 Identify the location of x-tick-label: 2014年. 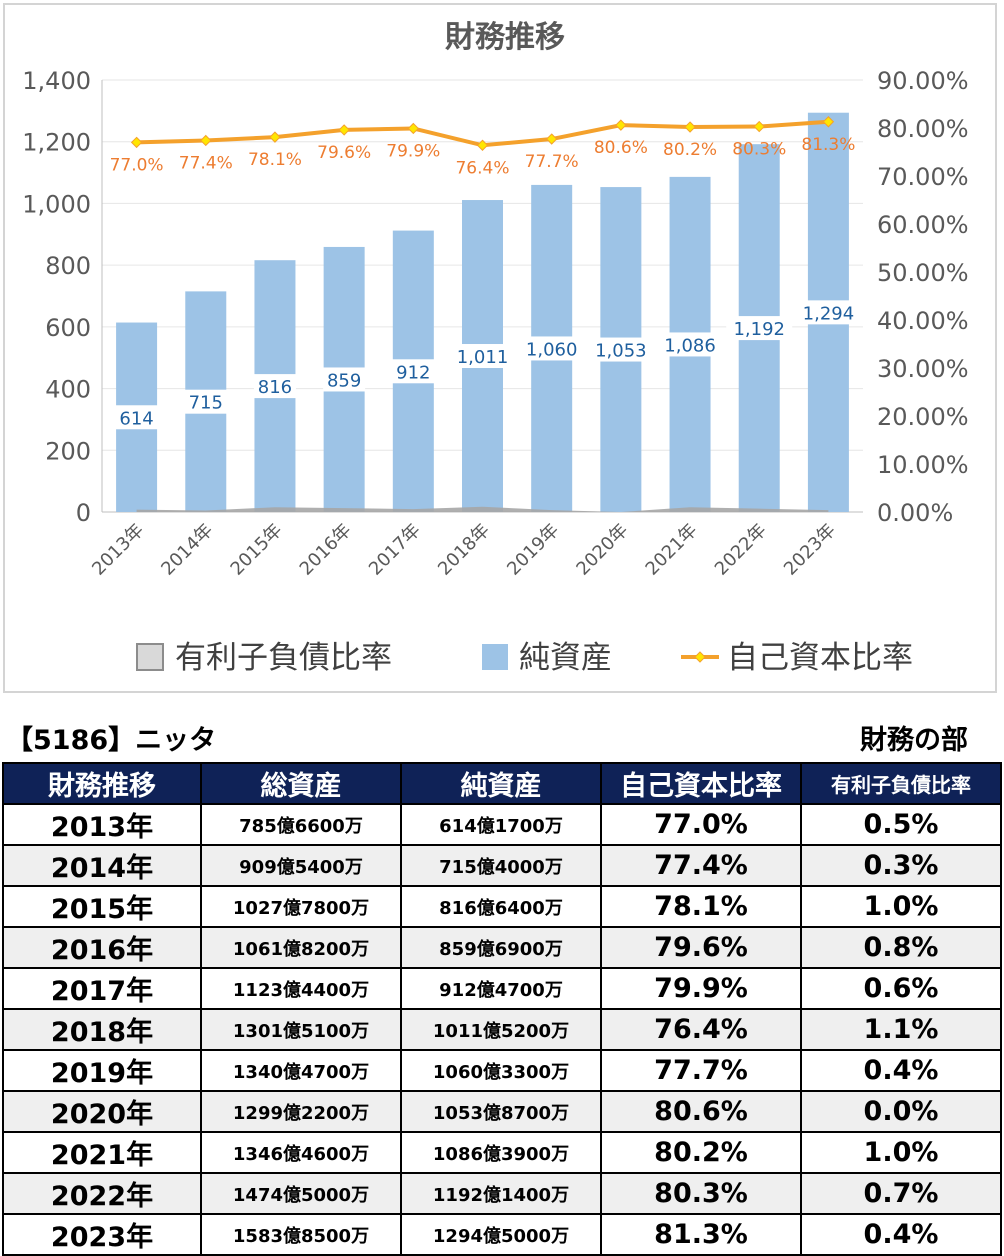
(187, 550).